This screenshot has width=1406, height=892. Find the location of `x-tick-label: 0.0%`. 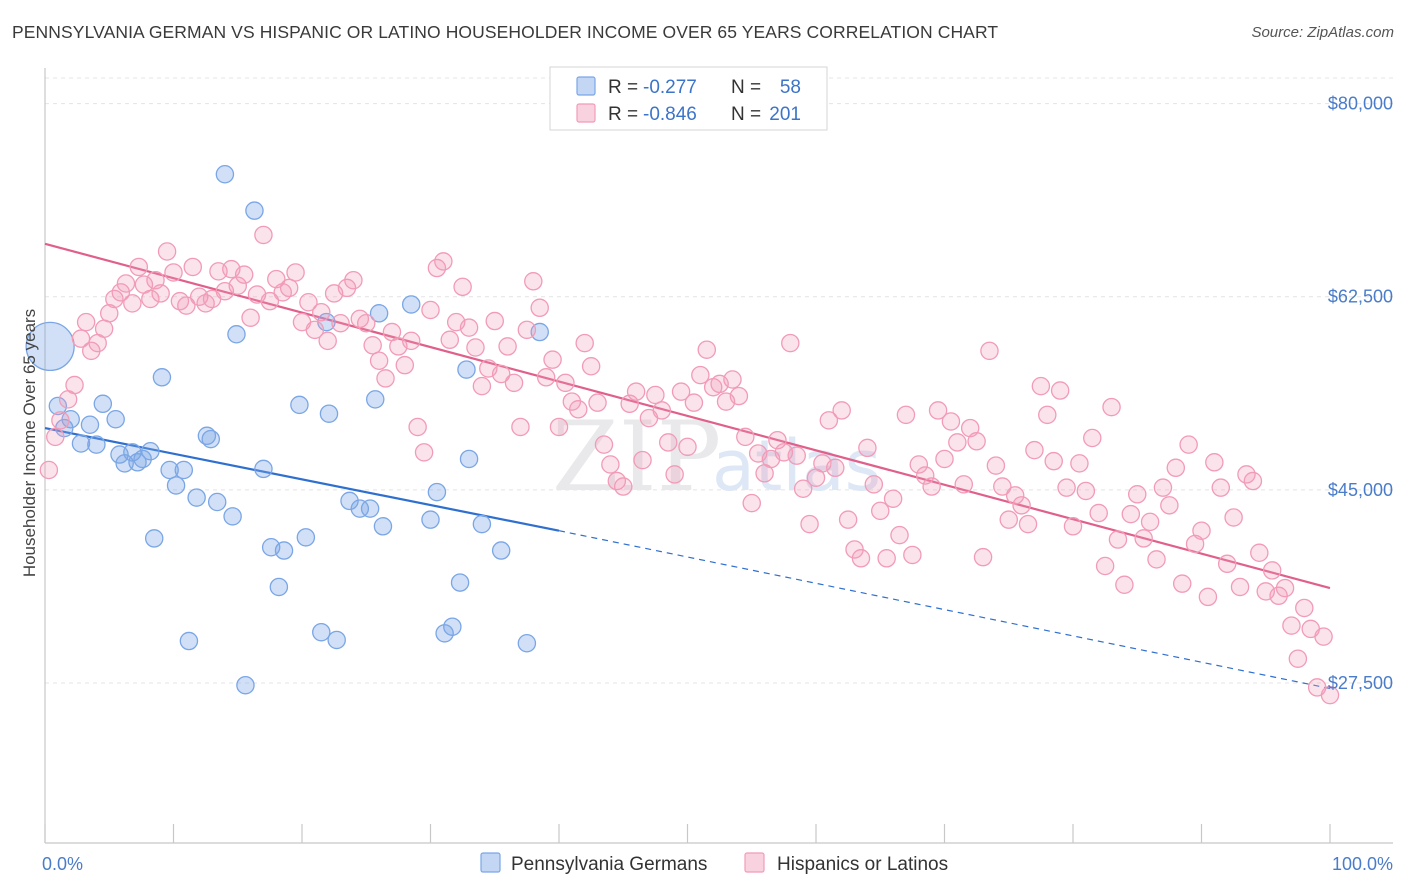

x-tick-label: 0.0% is located at coordinates (62, 864).